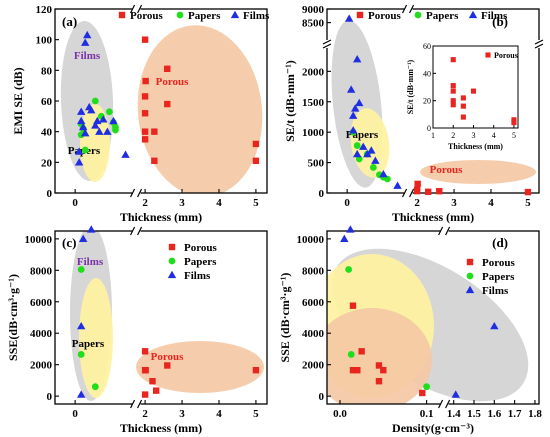 Image resolution: width=550 pixels, height=437 pixels. I want to click on inset-legend-marker, so click(488, 55).